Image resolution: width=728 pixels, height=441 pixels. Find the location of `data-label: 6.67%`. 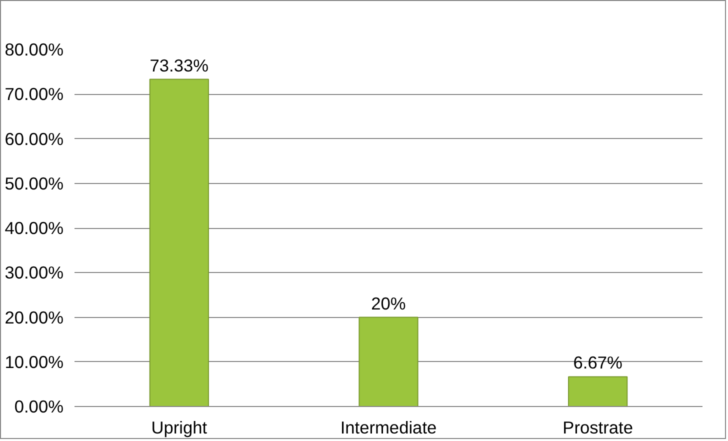

data-label: 6.67% is located at coordinates (597, 362).